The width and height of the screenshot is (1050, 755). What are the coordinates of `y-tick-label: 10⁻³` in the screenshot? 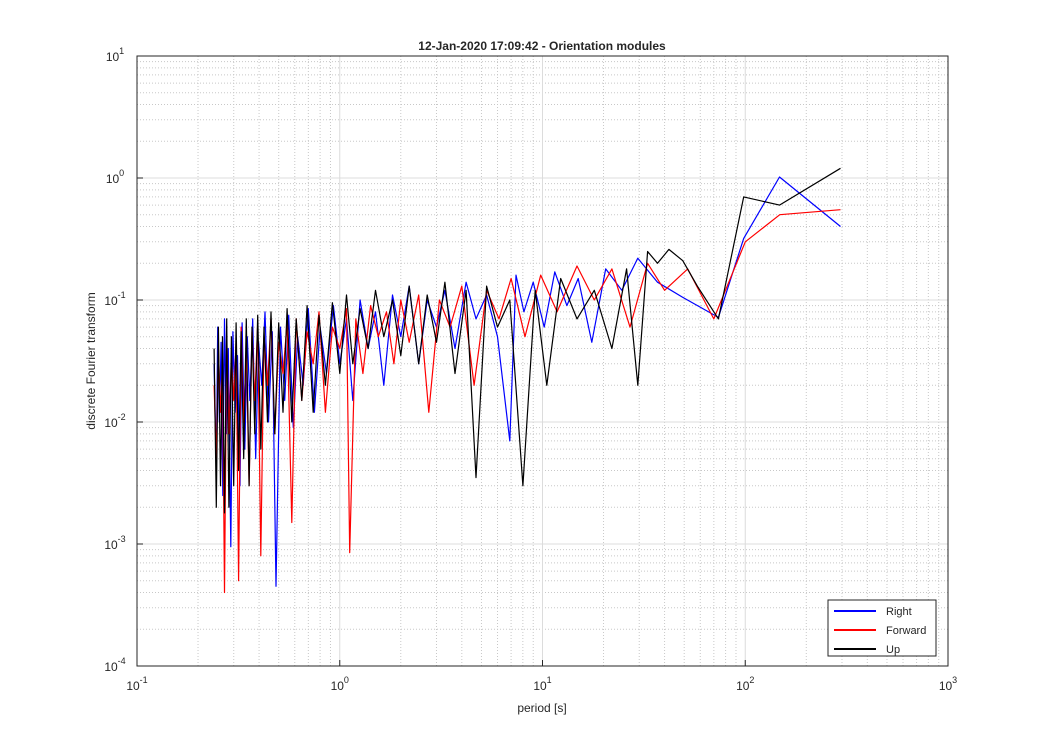 It's located at (114, 543).